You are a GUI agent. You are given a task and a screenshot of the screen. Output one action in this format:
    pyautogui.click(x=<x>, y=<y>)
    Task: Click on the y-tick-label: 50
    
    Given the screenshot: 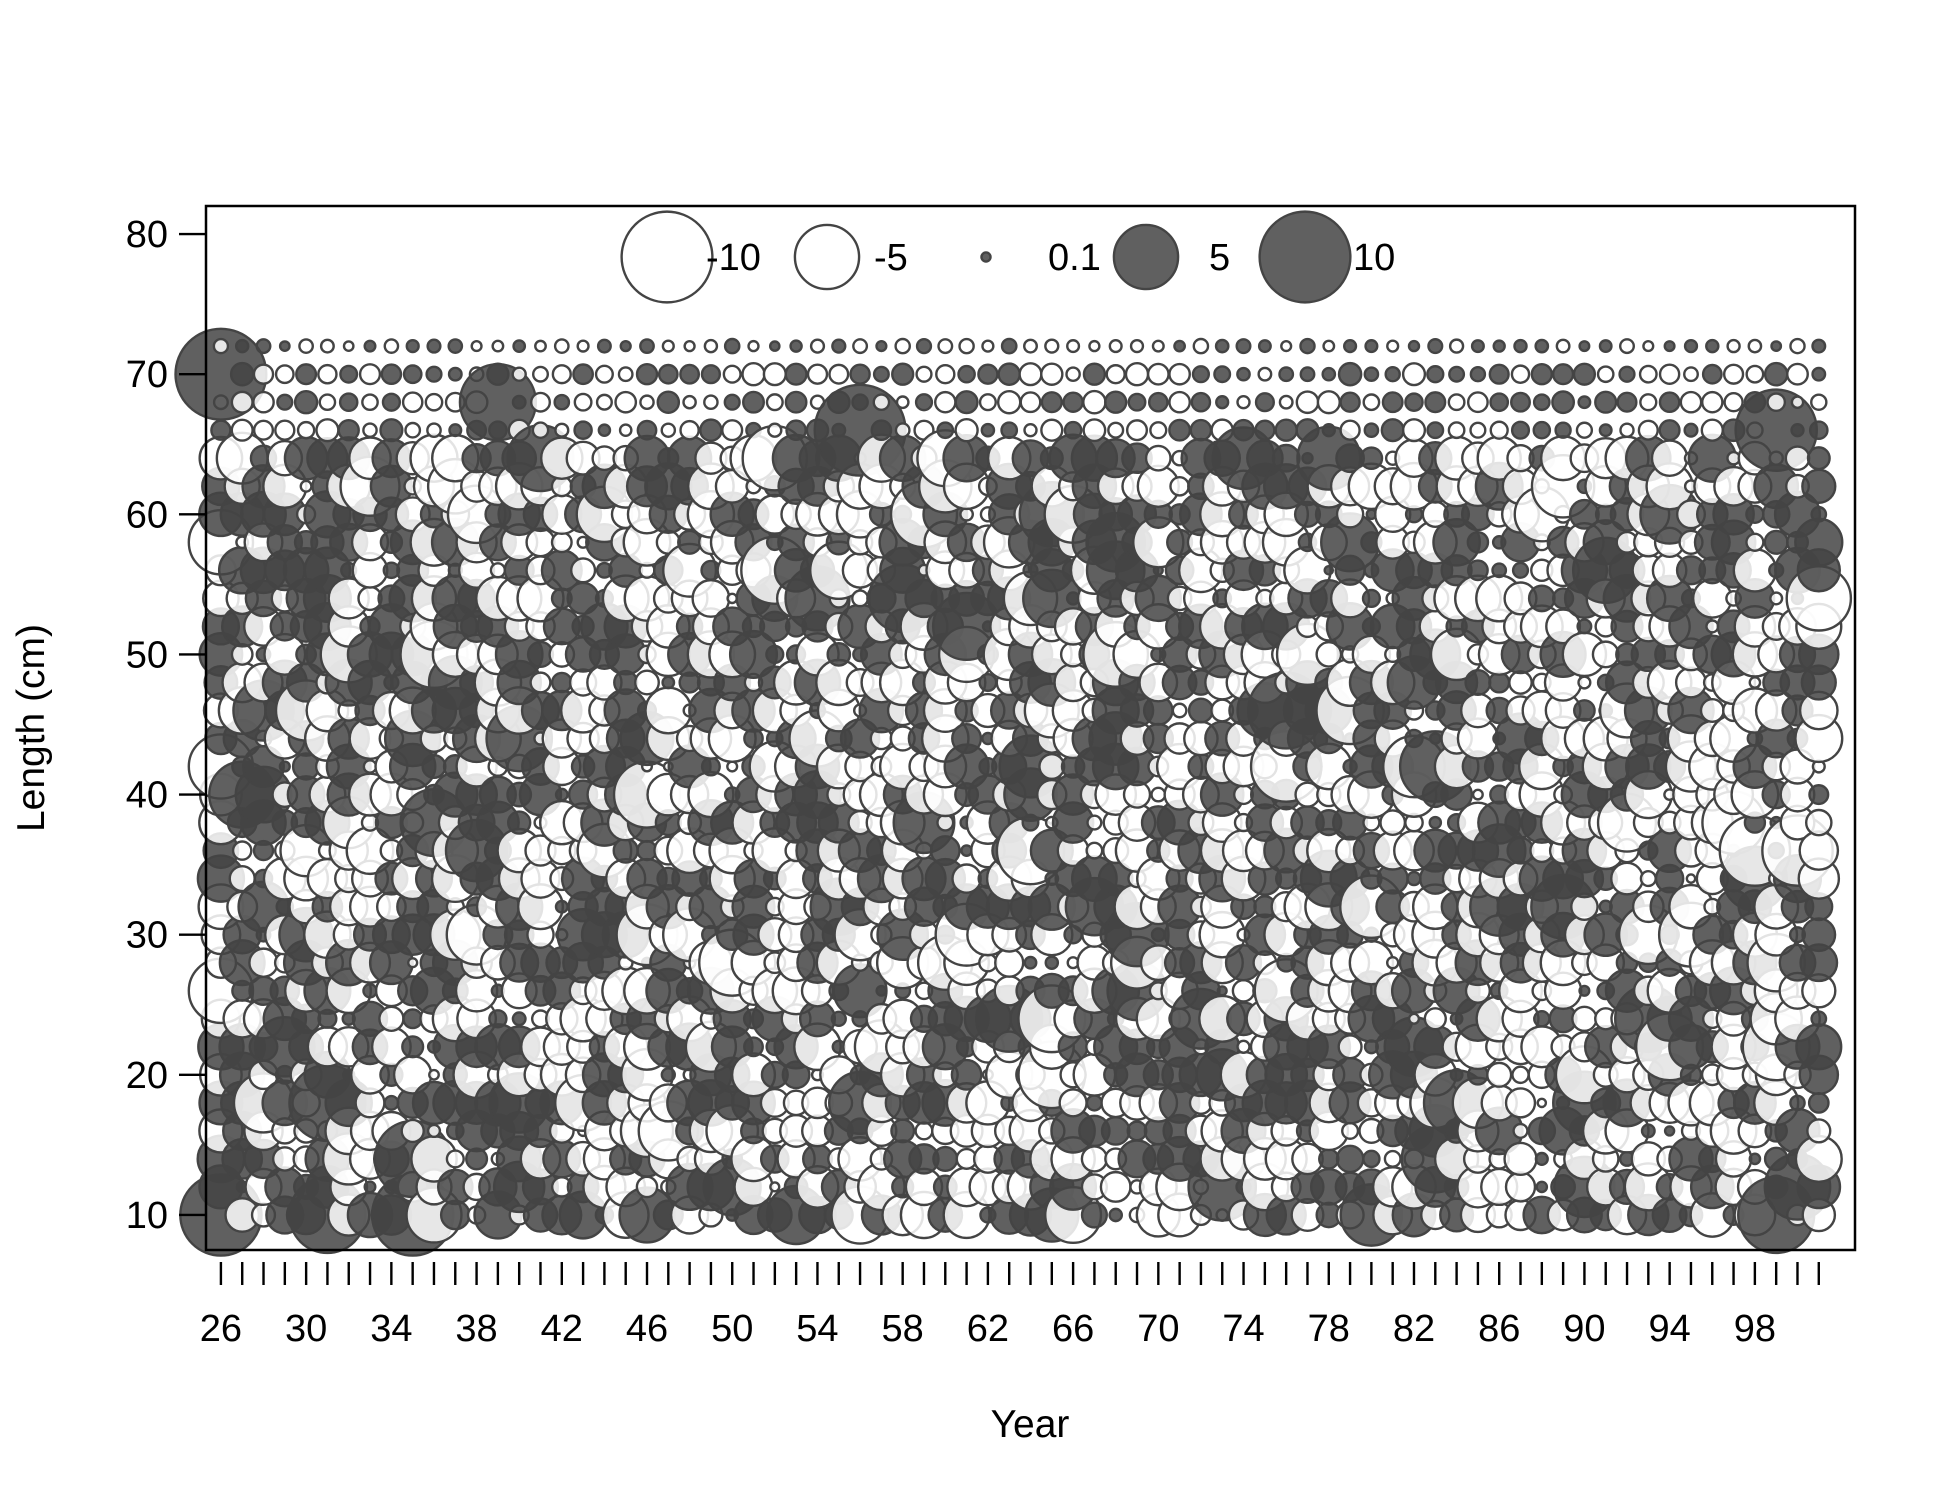 What is the action you would take?
    pyautogui.click(x=147, y=655)
    